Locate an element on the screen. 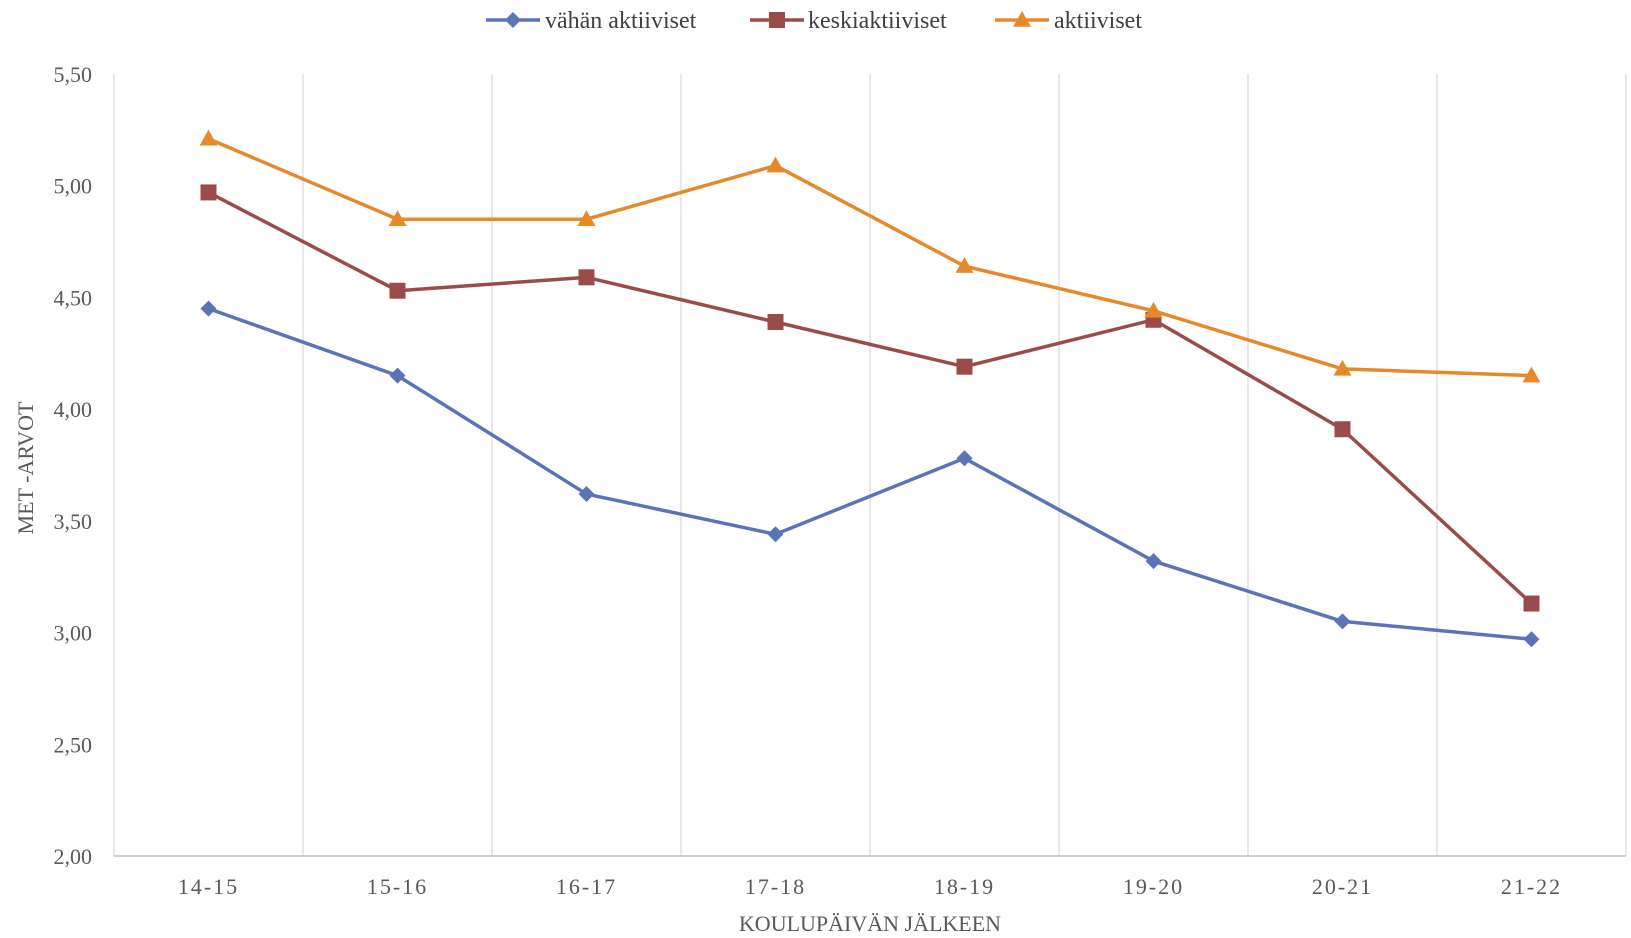  legend-item: vähän aktiiviset is located at coordinates (591, 21).